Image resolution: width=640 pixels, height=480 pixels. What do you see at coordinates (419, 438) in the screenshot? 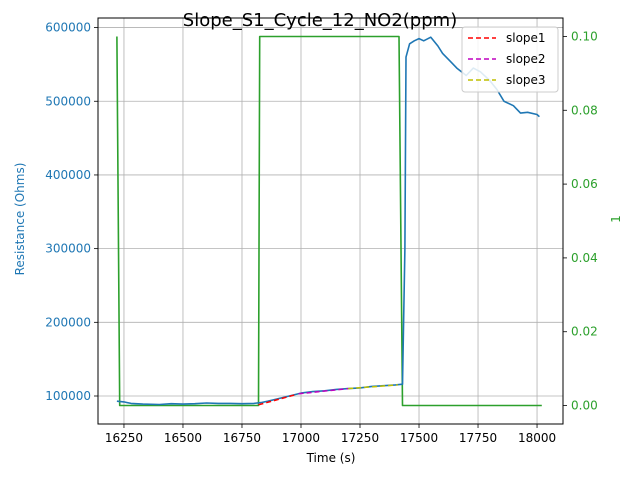
I see `x-tick-label: 17500` at bounding box center [419, 438].